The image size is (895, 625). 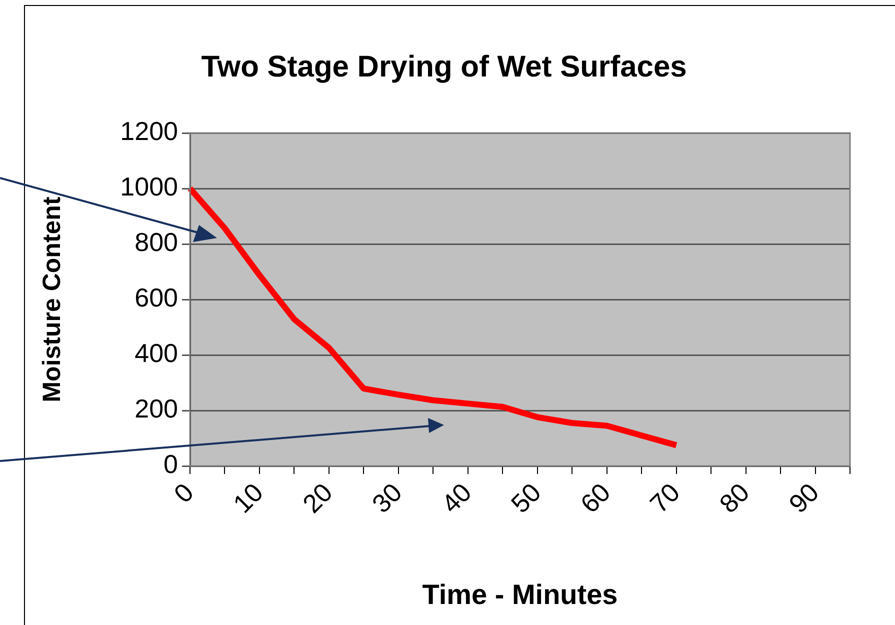 I want to click on x-tick-label: 50, so click(x=526, y=498).